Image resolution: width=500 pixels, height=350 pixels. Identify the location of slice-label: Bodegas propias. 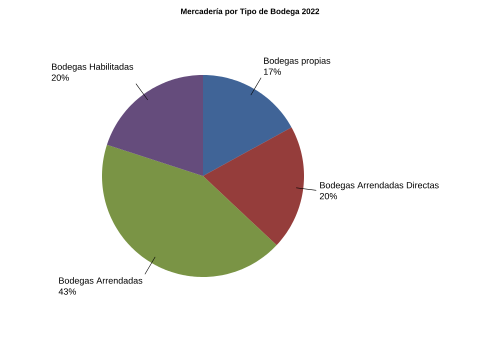
(297, 61).